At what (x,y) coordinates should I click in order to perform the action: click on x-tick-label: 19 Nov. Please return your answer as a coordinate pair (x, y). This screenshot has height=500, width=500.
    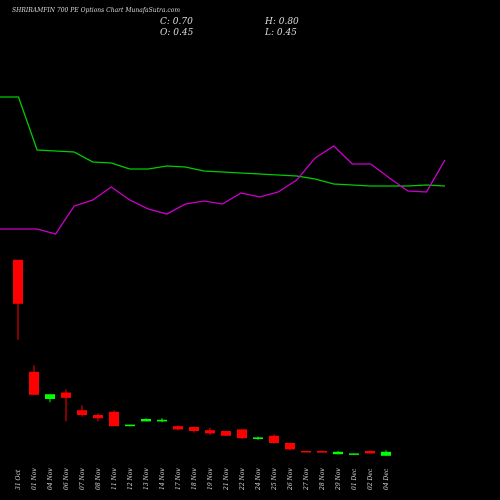
    Looking at the image, I should click on (210, 479).